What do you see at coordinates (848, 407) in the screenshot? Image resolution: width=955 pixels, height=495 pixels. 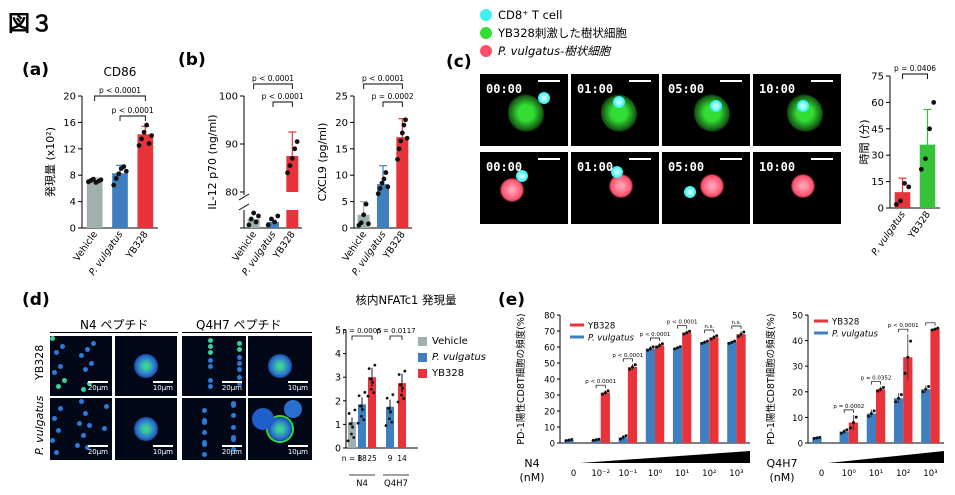 I see `p-value-label: p = 0.0002` at bounding box center [848, 407].